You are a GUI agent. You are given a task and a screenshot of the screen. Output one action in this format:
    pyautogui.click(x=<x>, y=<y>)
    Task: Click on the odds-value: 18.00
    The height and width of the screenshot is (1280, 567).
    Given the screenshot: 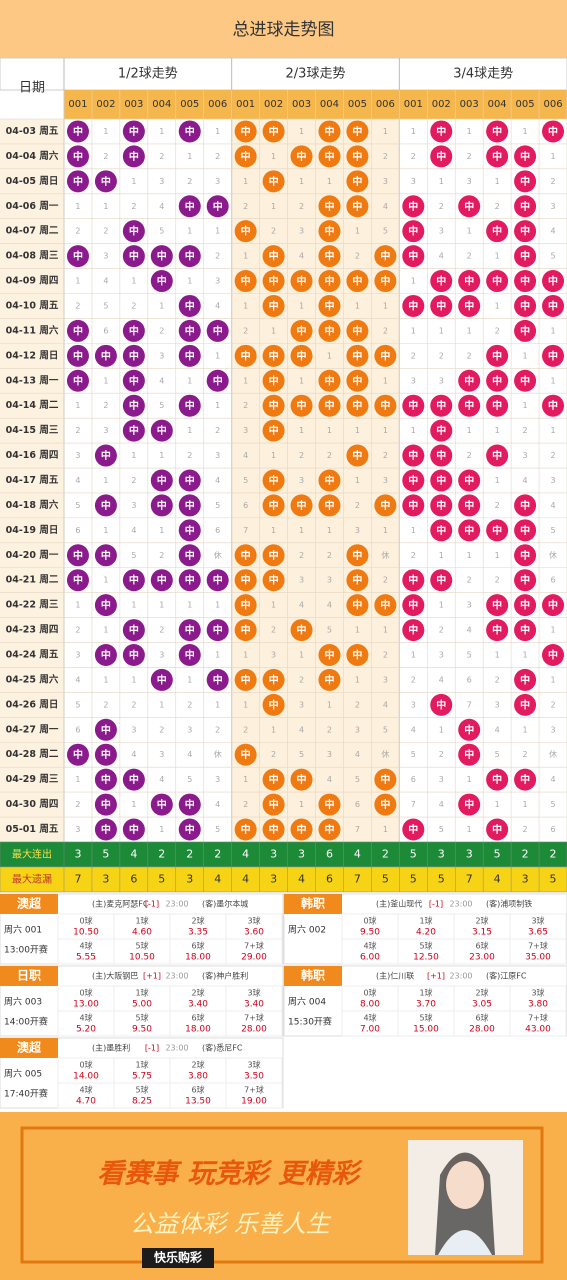 What is the action you would take?
    pyautogui.click(x=198, y=1029)
    